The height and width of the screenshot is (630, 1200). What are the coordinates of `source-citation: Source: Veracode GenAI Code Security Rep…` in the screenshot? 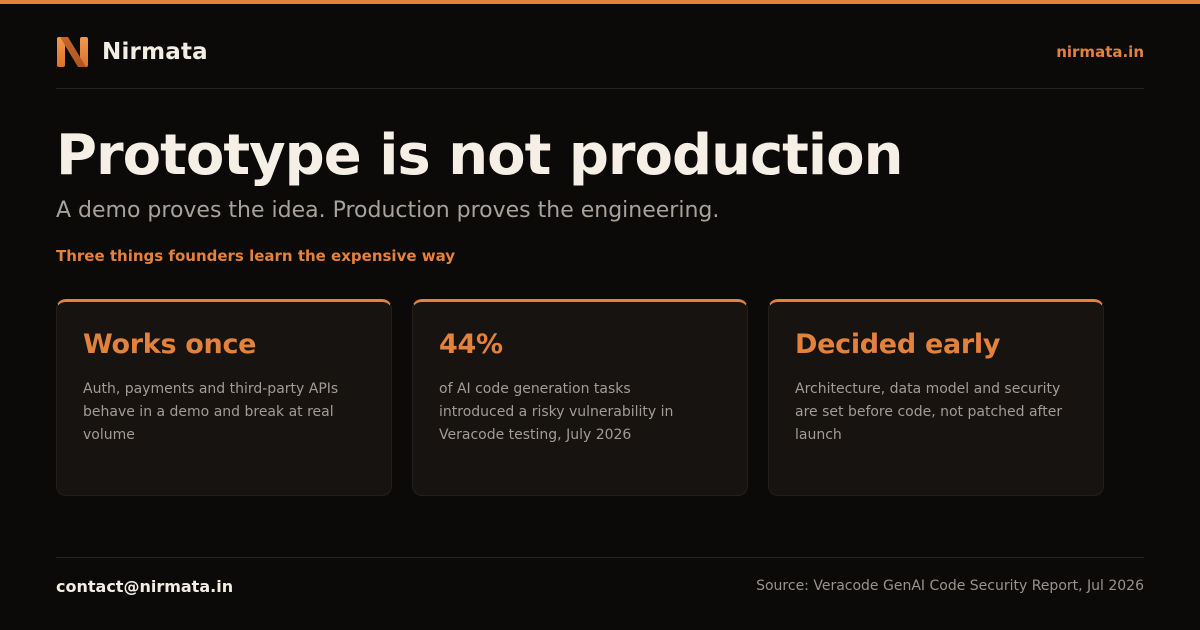 It's located at (950, 586).